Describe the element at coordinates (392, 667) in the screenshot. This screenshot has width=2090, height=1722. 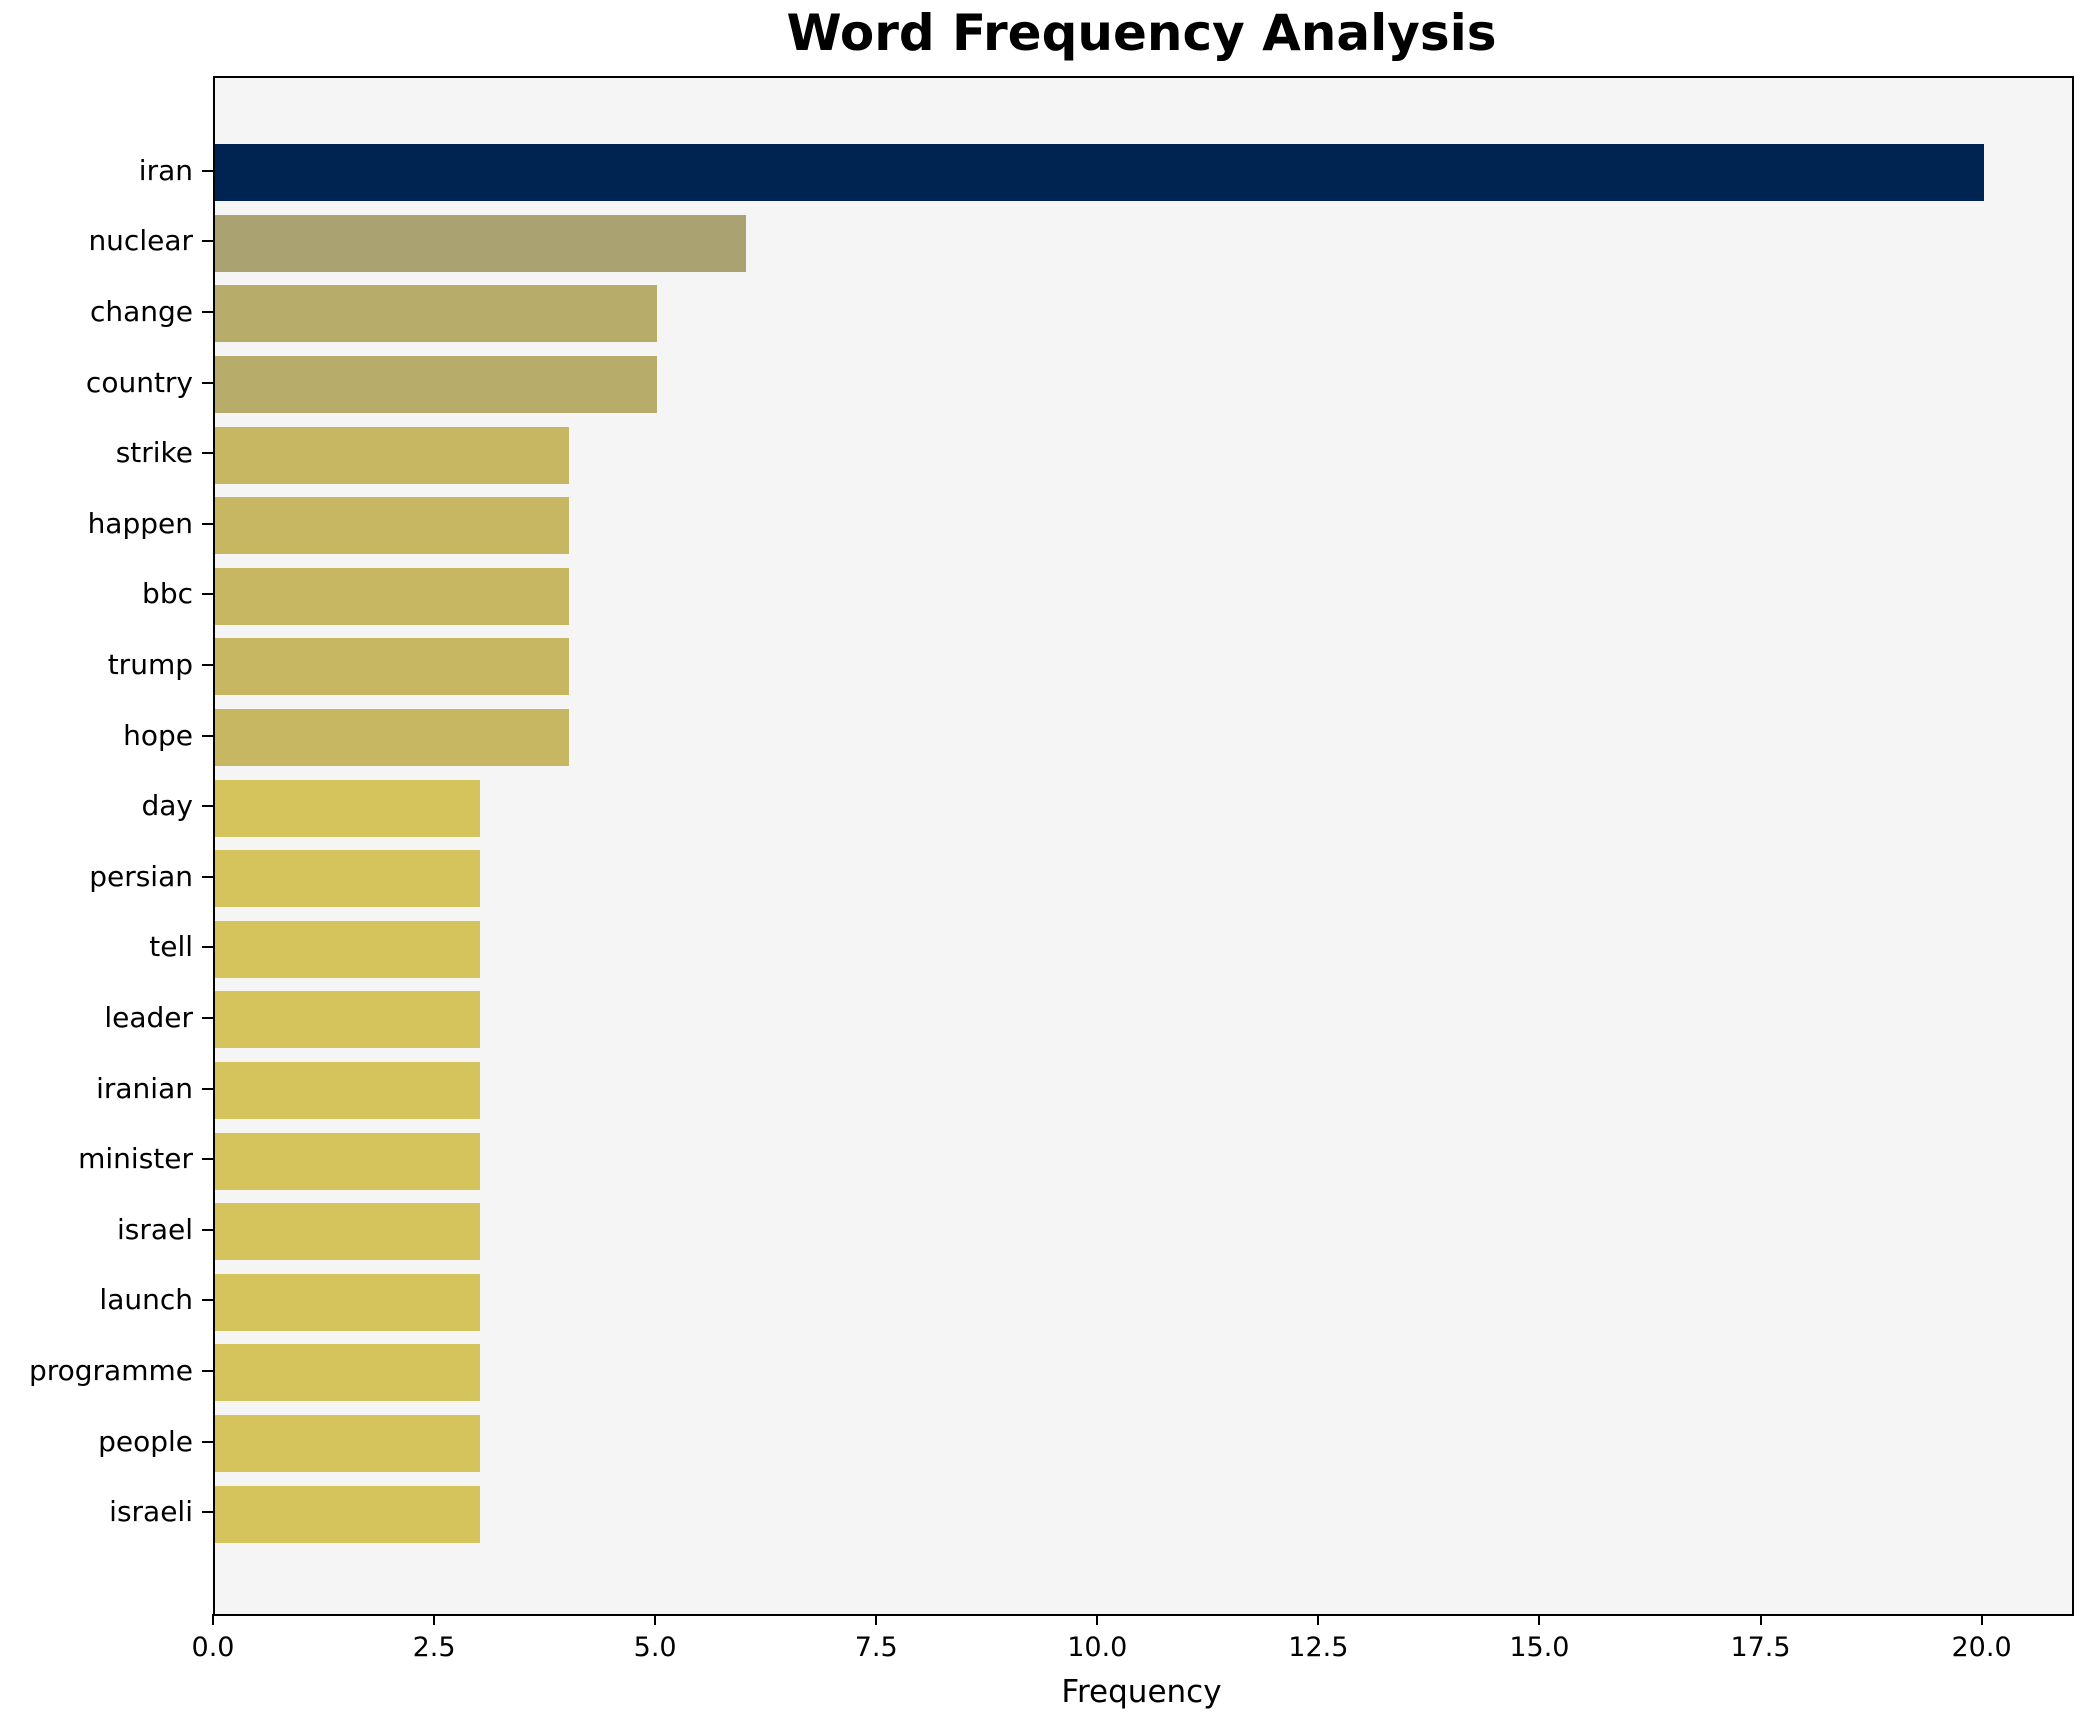
I see `bar-trump` at that location.